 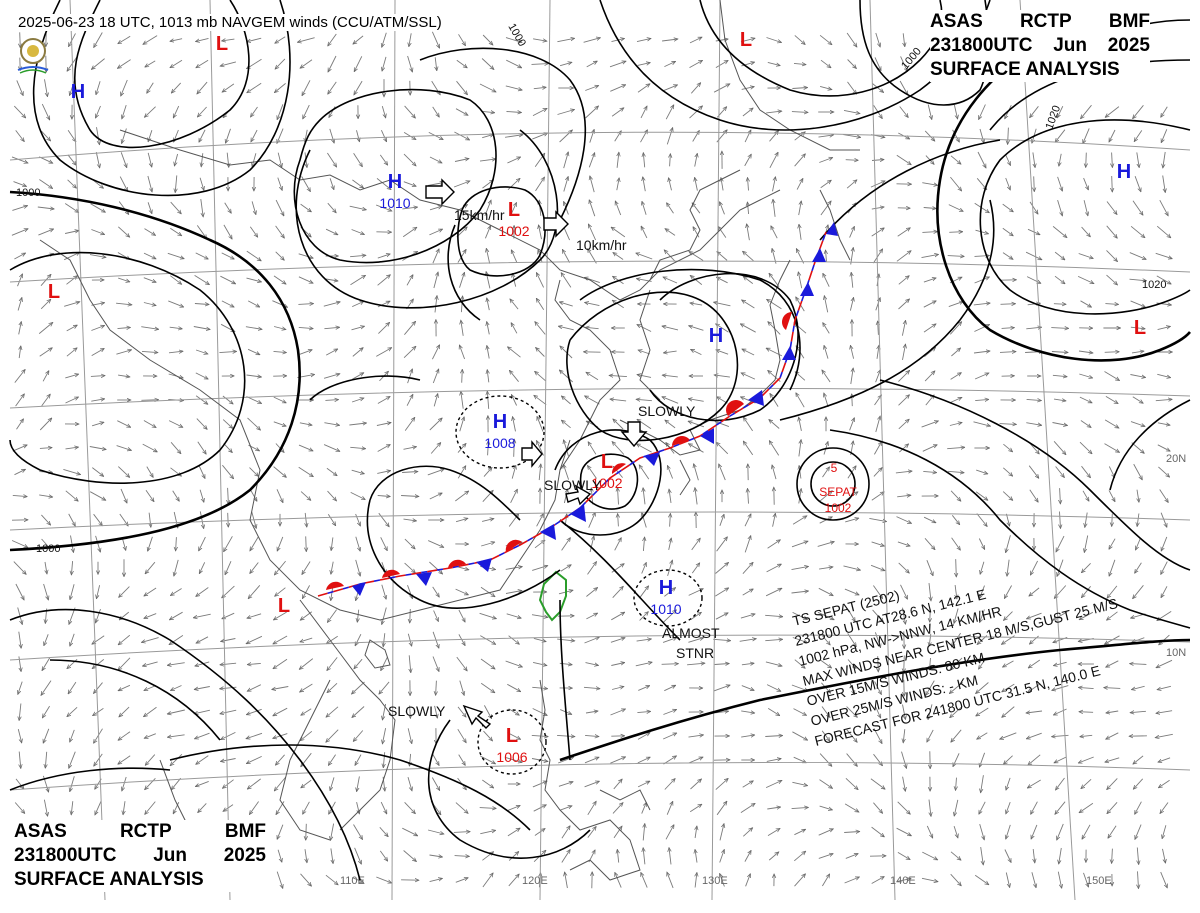 I want to click on movement-label-slowly-3: SLOWLY, so click(x=417, y=711).